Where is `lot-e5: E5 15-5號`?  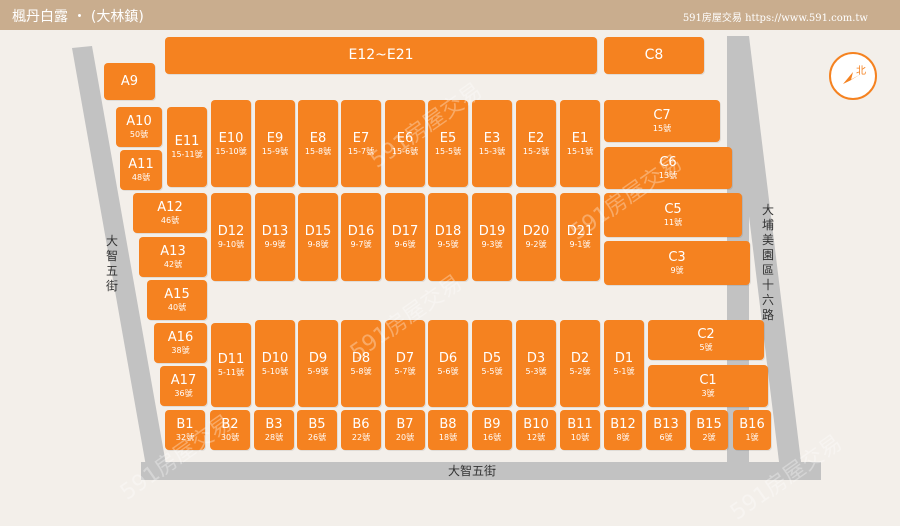 lot-e5: E5 15-5號 is located at coordinates (448, 143).